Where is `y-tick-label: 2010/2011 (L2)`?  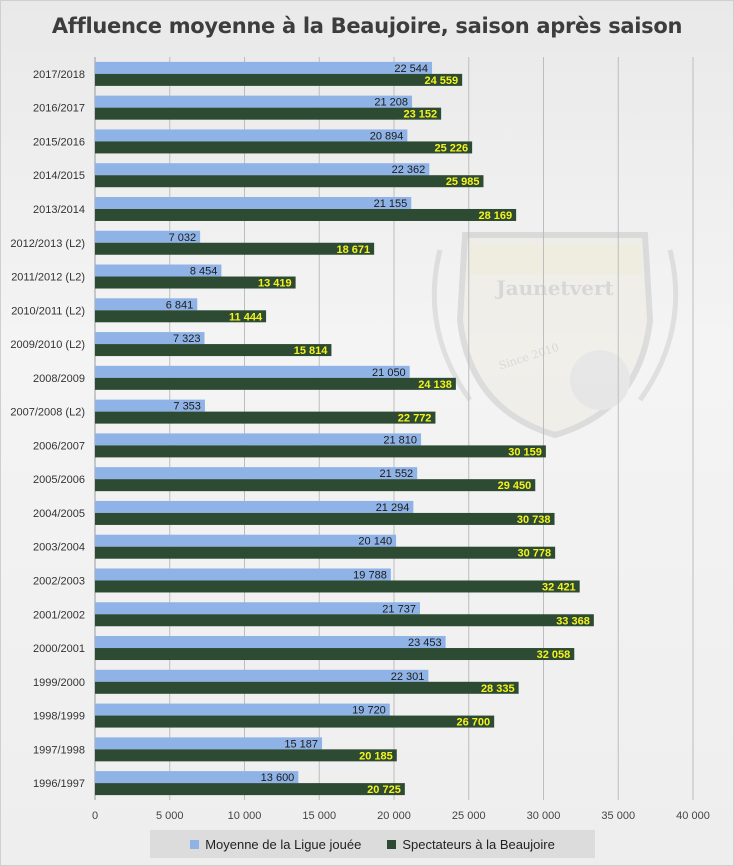 y-tick-label: 2010/2011 (L2) is located at coordinates (48, 311).